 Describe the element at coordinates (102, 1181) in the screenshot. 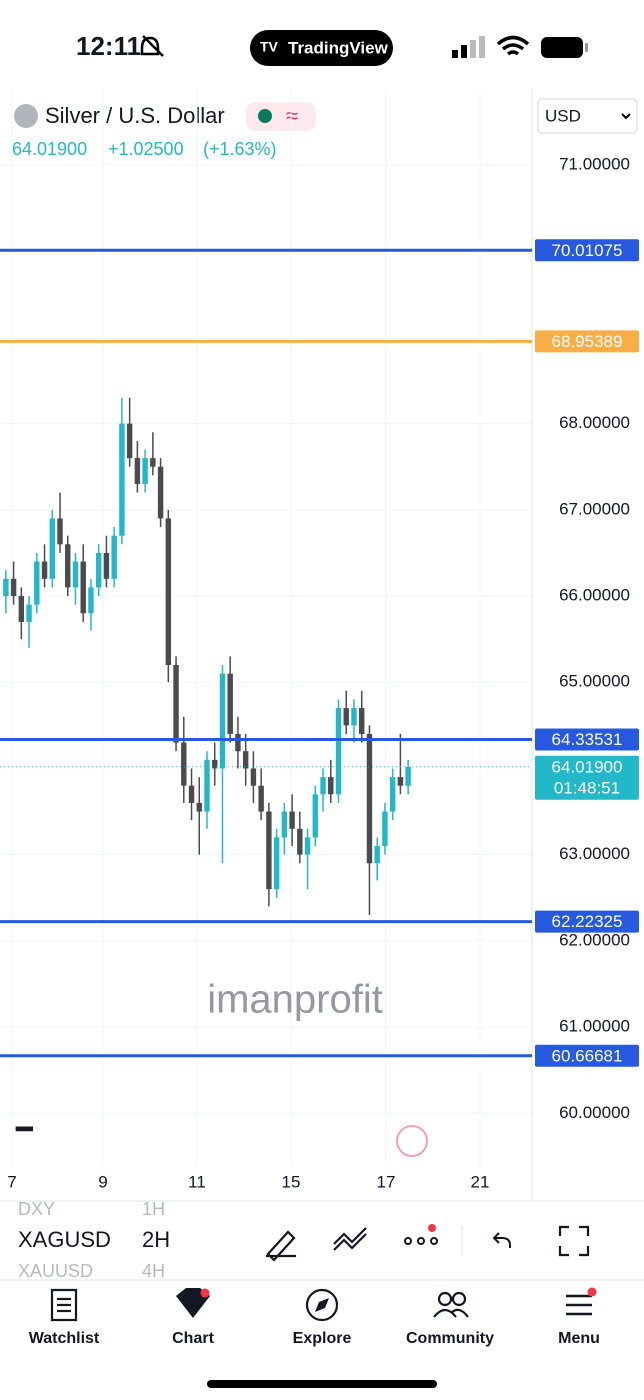

I see `x-tick-label: 9` at that location.